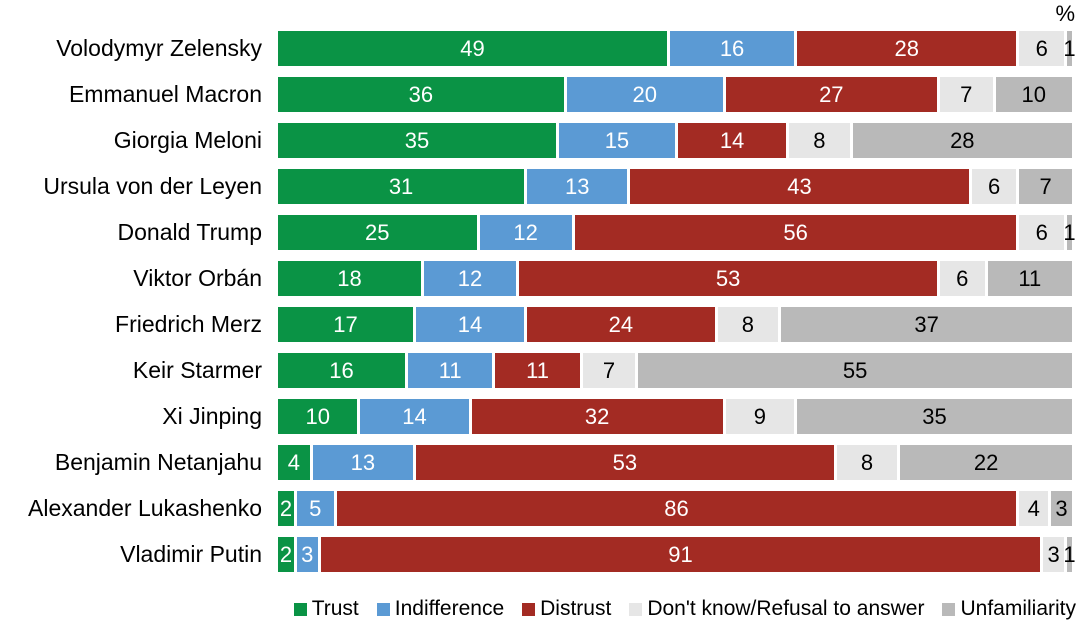 This screenshot has height=628, width=1080. Describe the element at coordinates (675, 370) in the screenshot. I see `stacked-bar: 16 11 11 7 55` at that location.